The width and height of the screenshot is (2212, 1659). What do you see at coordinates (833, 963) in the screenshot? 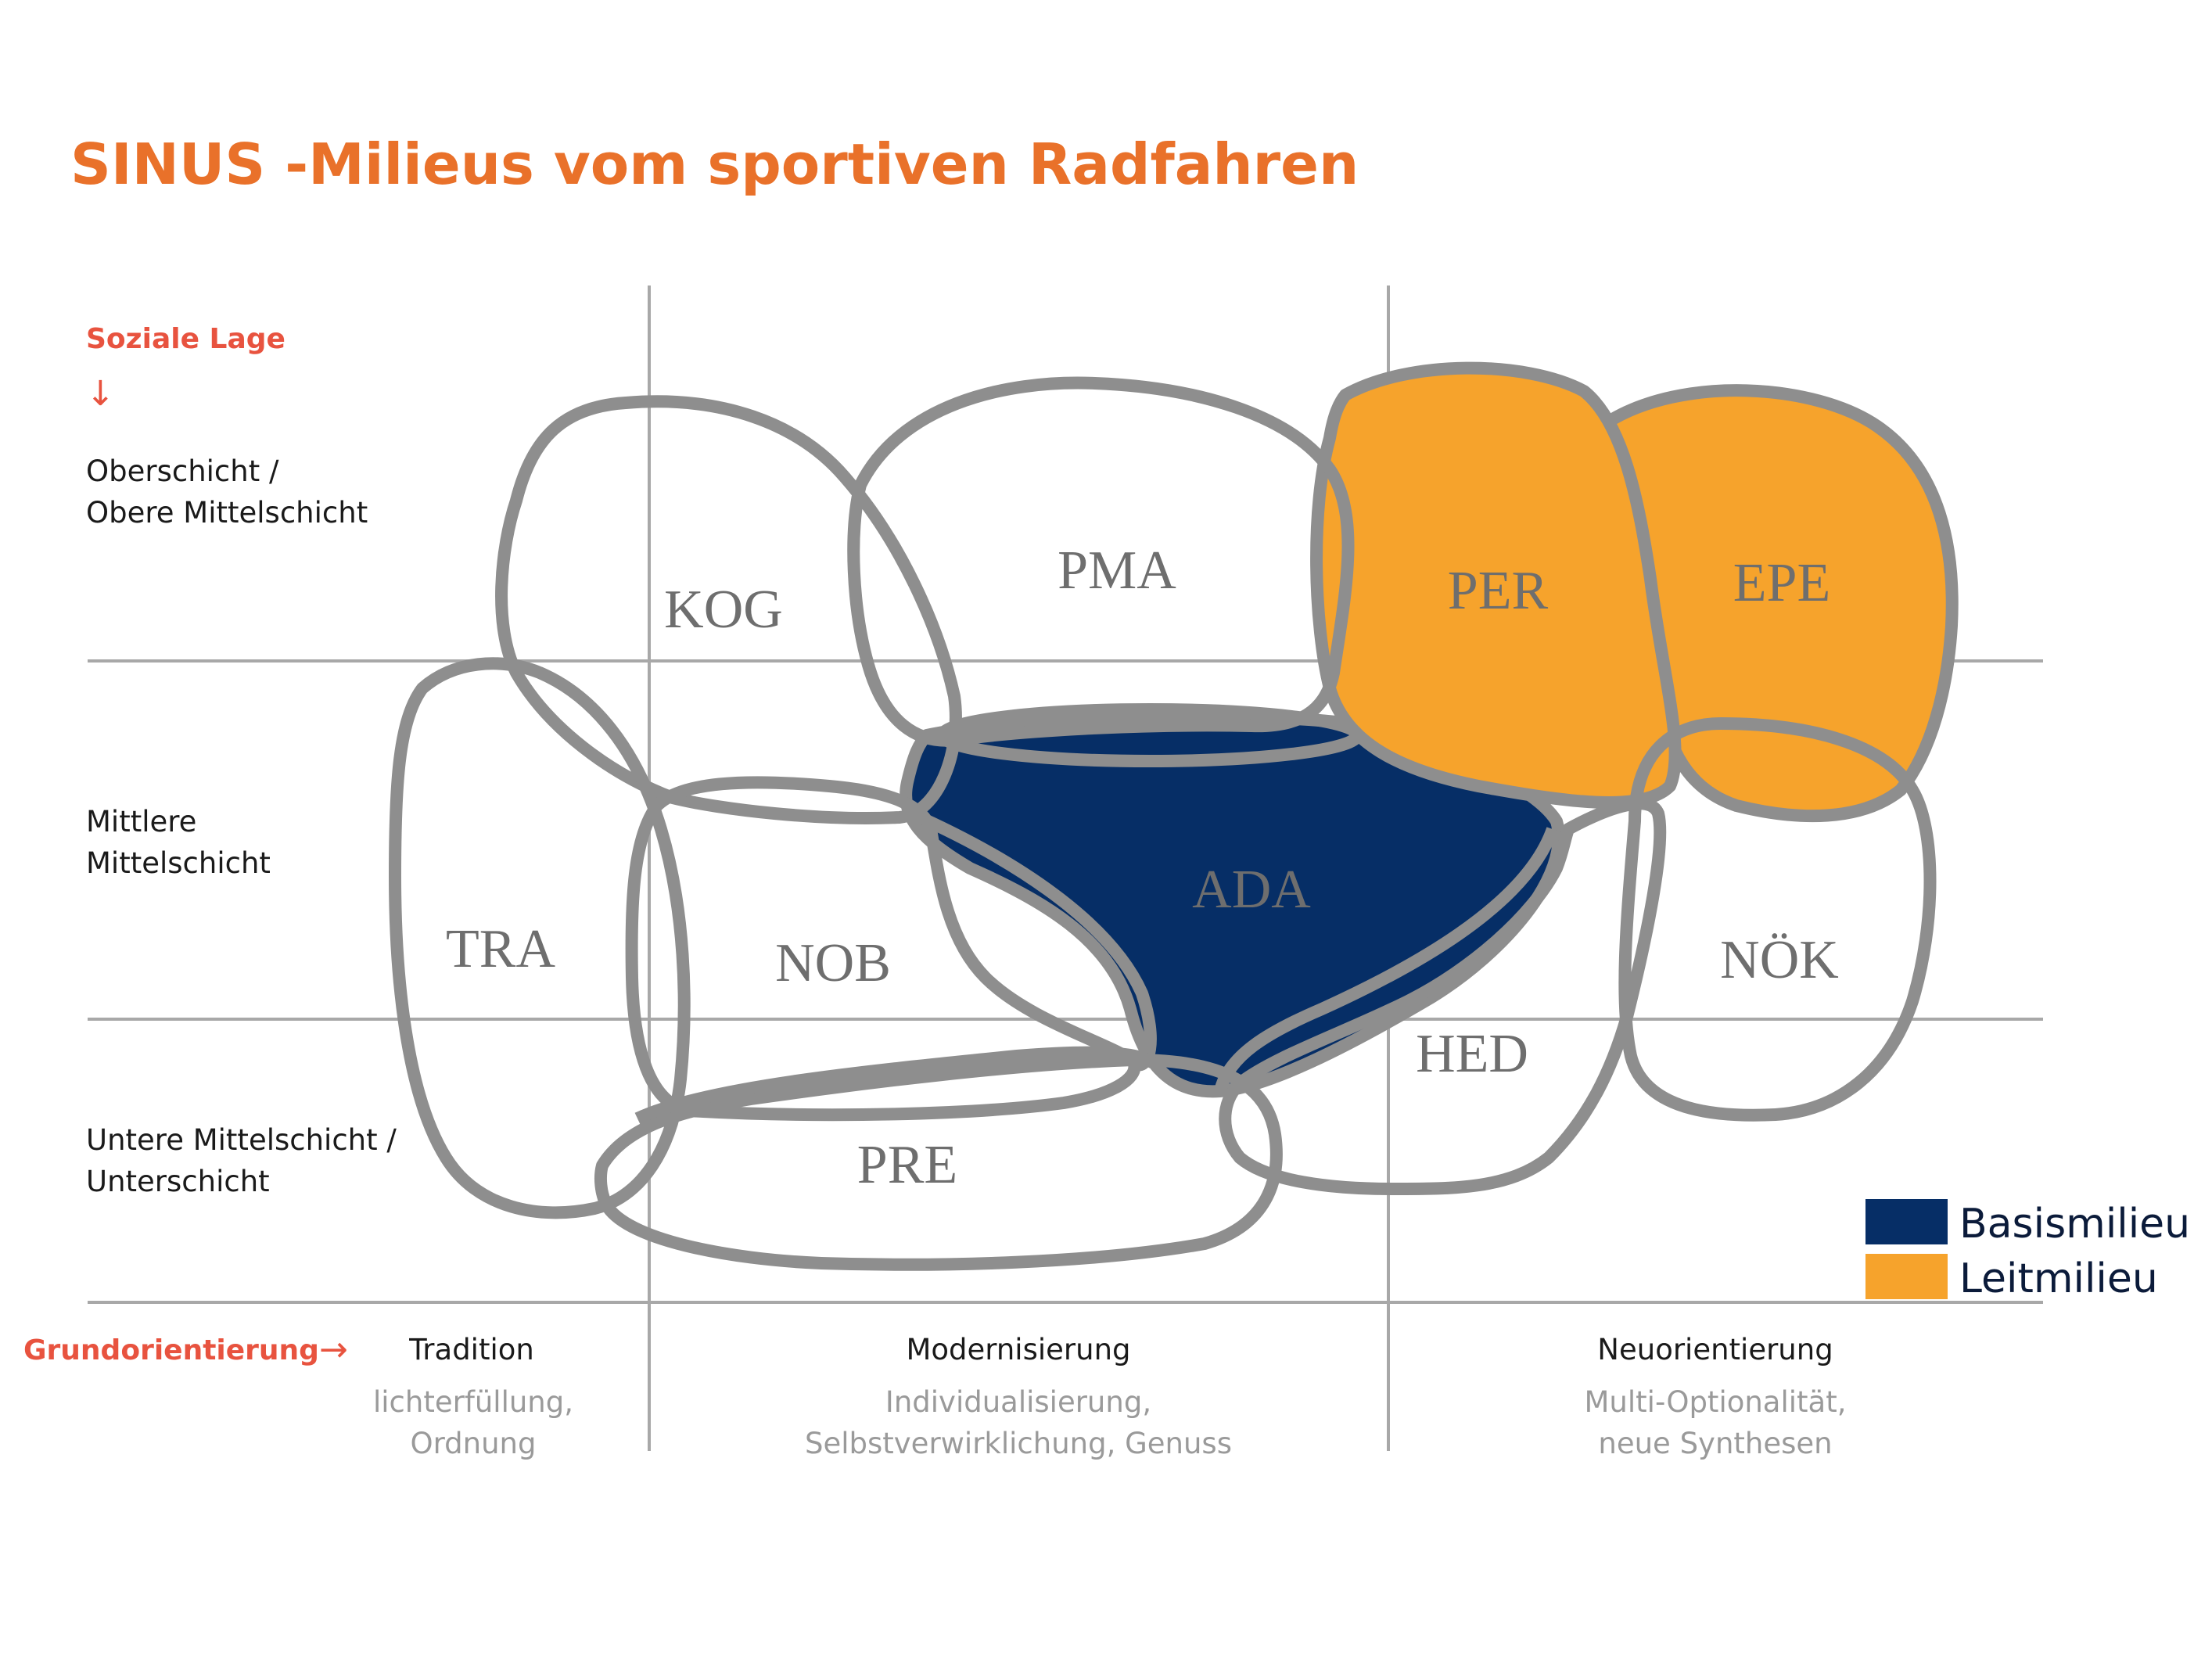
I see `milieu-label-nob: NOB` at bounding box center [833, 963].